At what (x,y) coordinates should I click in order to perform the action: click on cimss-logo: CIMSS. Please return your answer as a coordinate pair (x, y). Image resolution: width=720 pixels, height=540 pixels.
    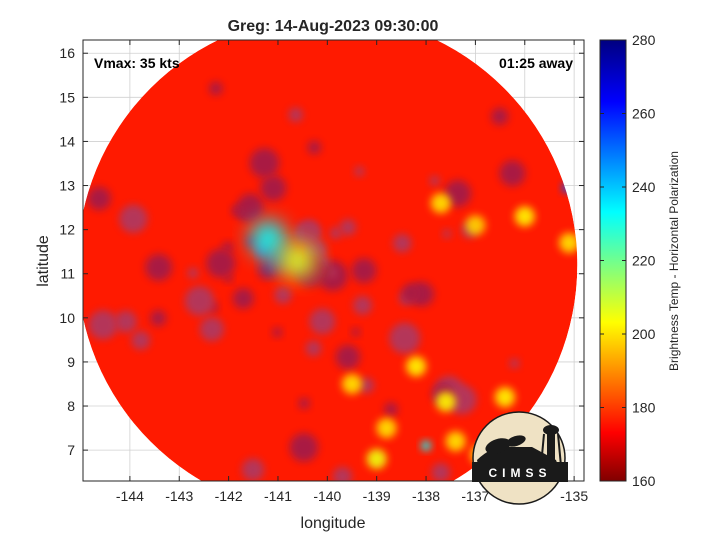
    Looking at the image, I should click on (520, 458).